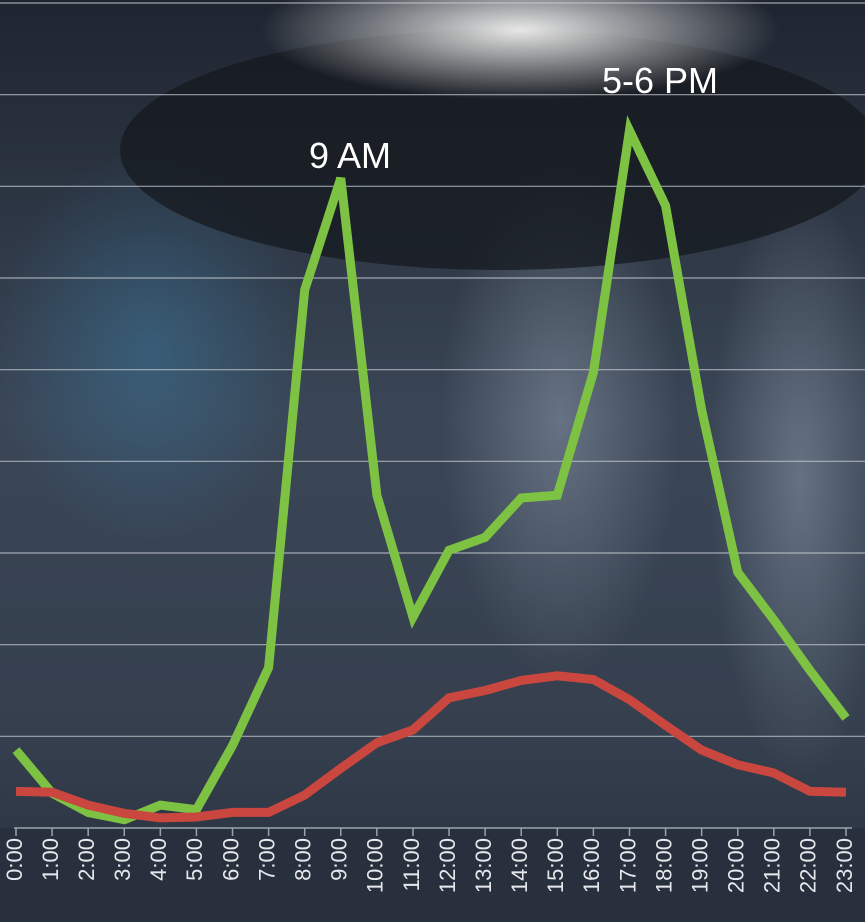 The width and height of the screenshot is (865, 922). Describe the element at coordinates (555, 865) in the screenshot. I see `x-tick-label: 15:00` at that location.